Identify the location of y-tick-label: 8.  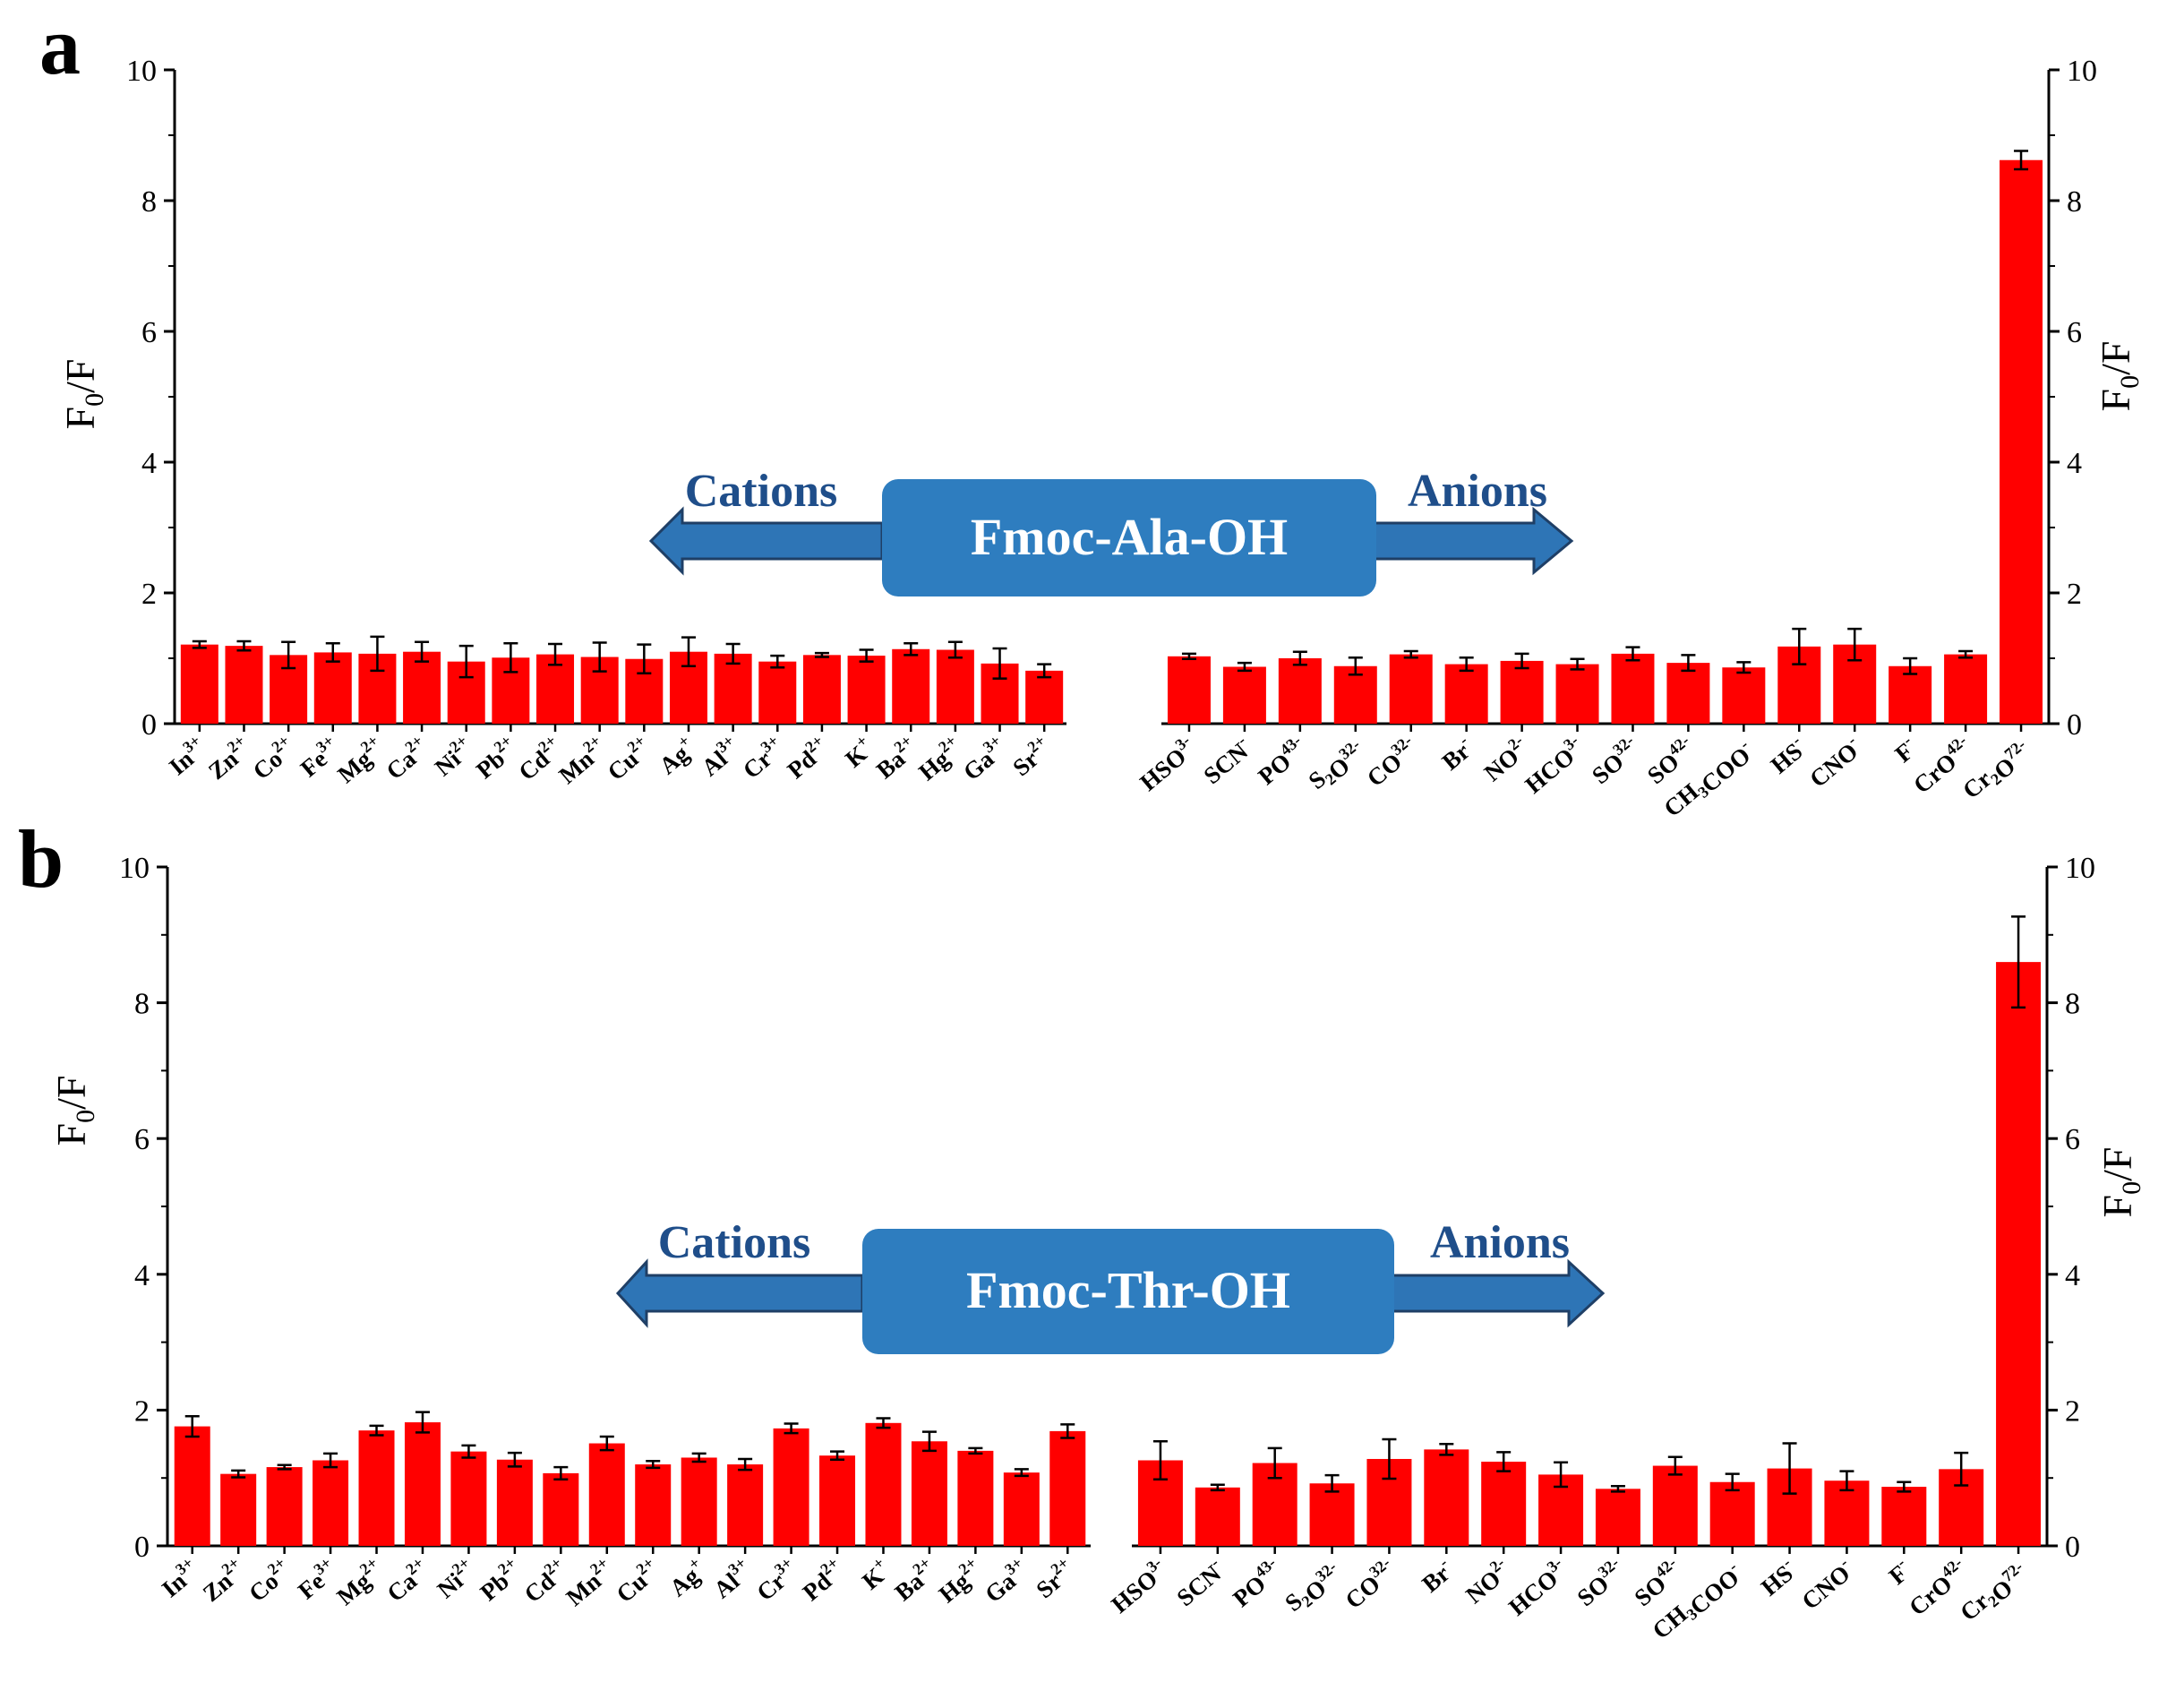
(142, 1005).